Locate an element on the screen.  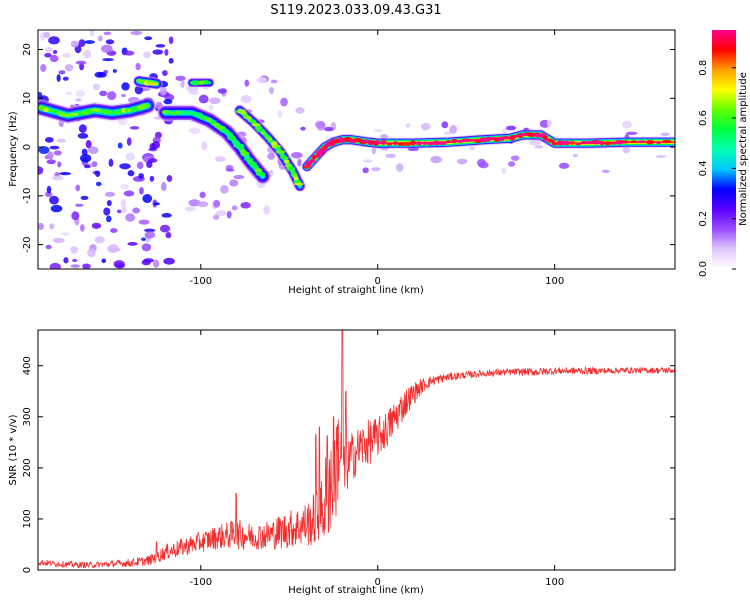
spectrogram-x-tick-label: 100 is located at coordinates (554, 281).